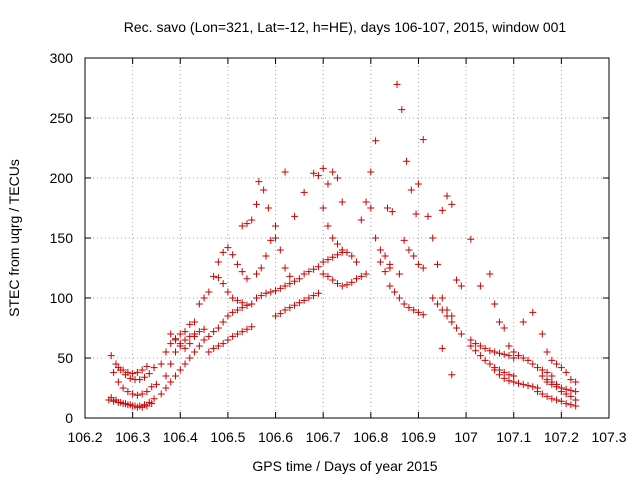 The image size is (640, 480). Describe the element at coordinates (227, 437) in the screenshot. I see `x-tick-label: 106.5` at that location.